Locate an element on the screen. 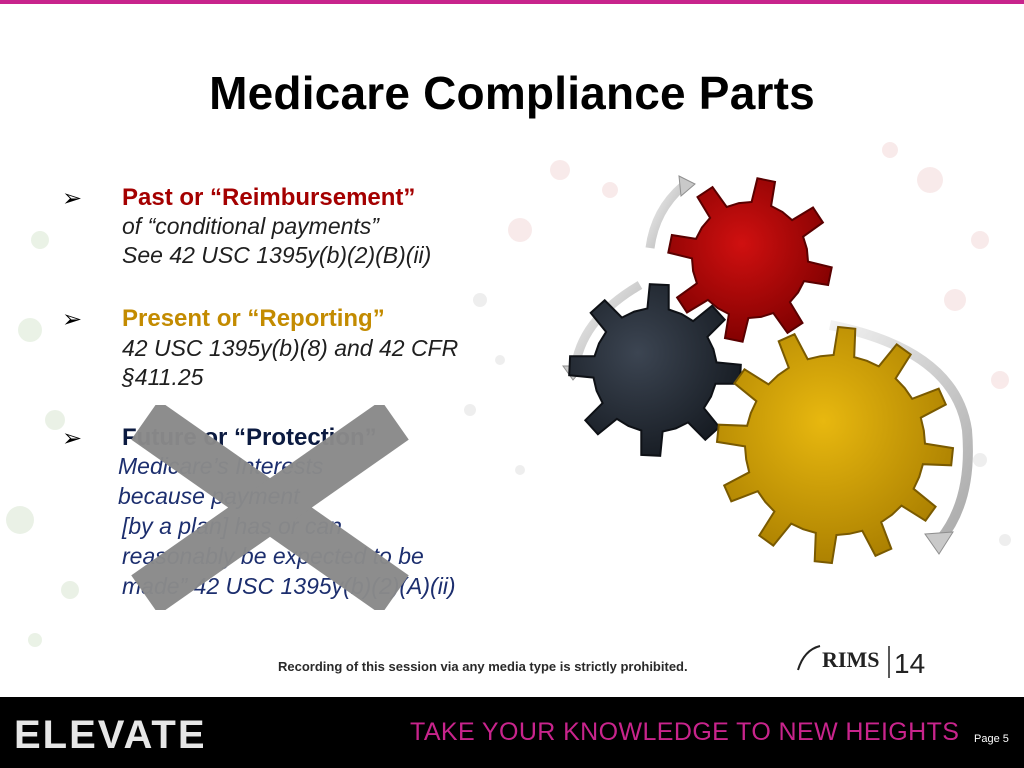 The height and width of the screenshot is (768, 1024). cycle-arrow-top is located at coordinates (666, 215).